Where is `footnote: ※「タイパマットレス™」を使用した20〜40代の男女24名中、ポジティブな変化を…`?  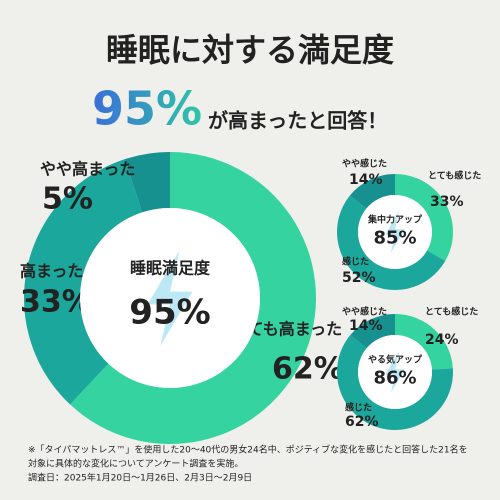 footnote: ※「タイパマットレス™」を使用した20〜40代の男女24名中、ポジティブな変化を… is located at coordinates (248, 450).